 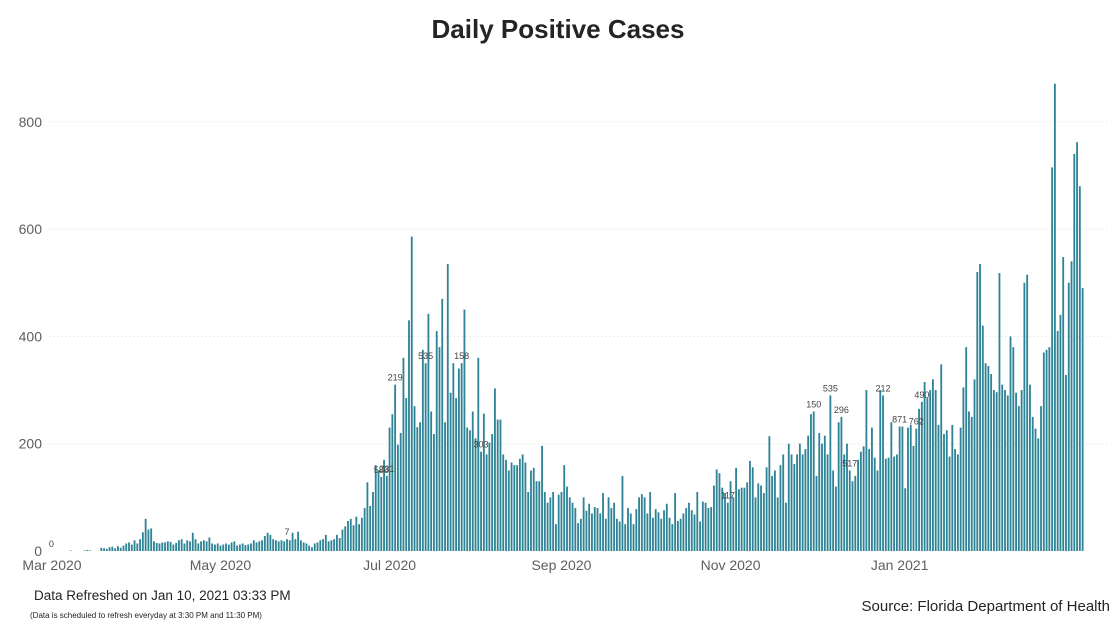 I want to click on data-label: 303, so click(x=481, y=445).